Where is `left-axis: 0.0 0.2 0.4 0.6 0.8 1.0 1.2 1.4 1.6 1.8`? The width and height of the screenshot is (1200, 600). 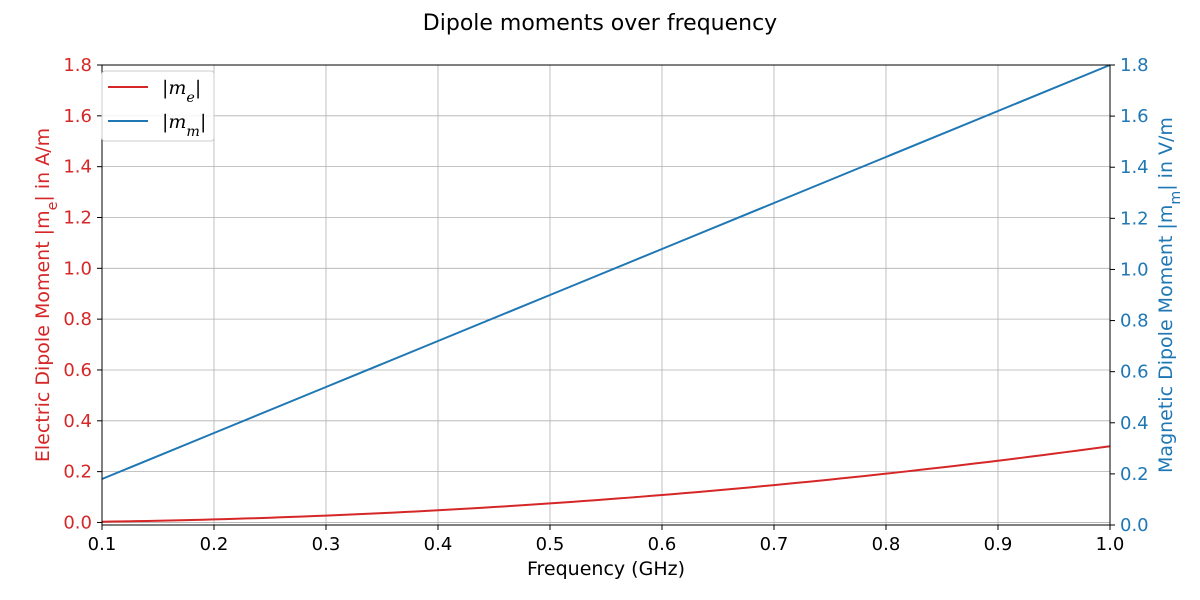
left-axis: 0.0 0.2 0.4 0.6 0.8 1.0 1.2 1.4 1.6 1.8 is located at coordinates (82, 294).